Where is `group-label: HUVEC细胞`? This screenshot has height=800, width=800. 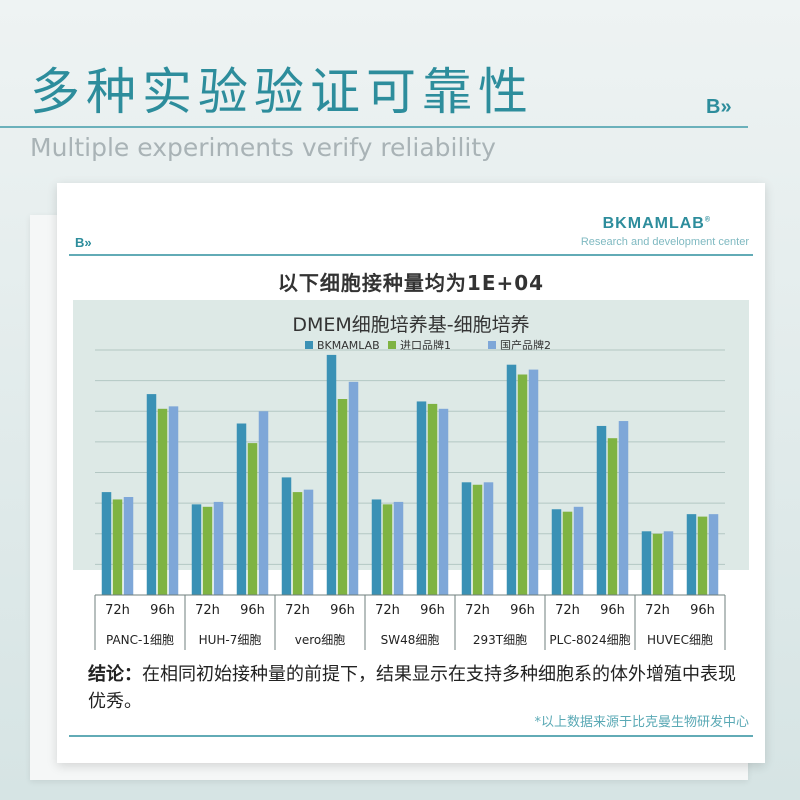
group-label: HUVEC细胞 is located at coordinates (680, 640).